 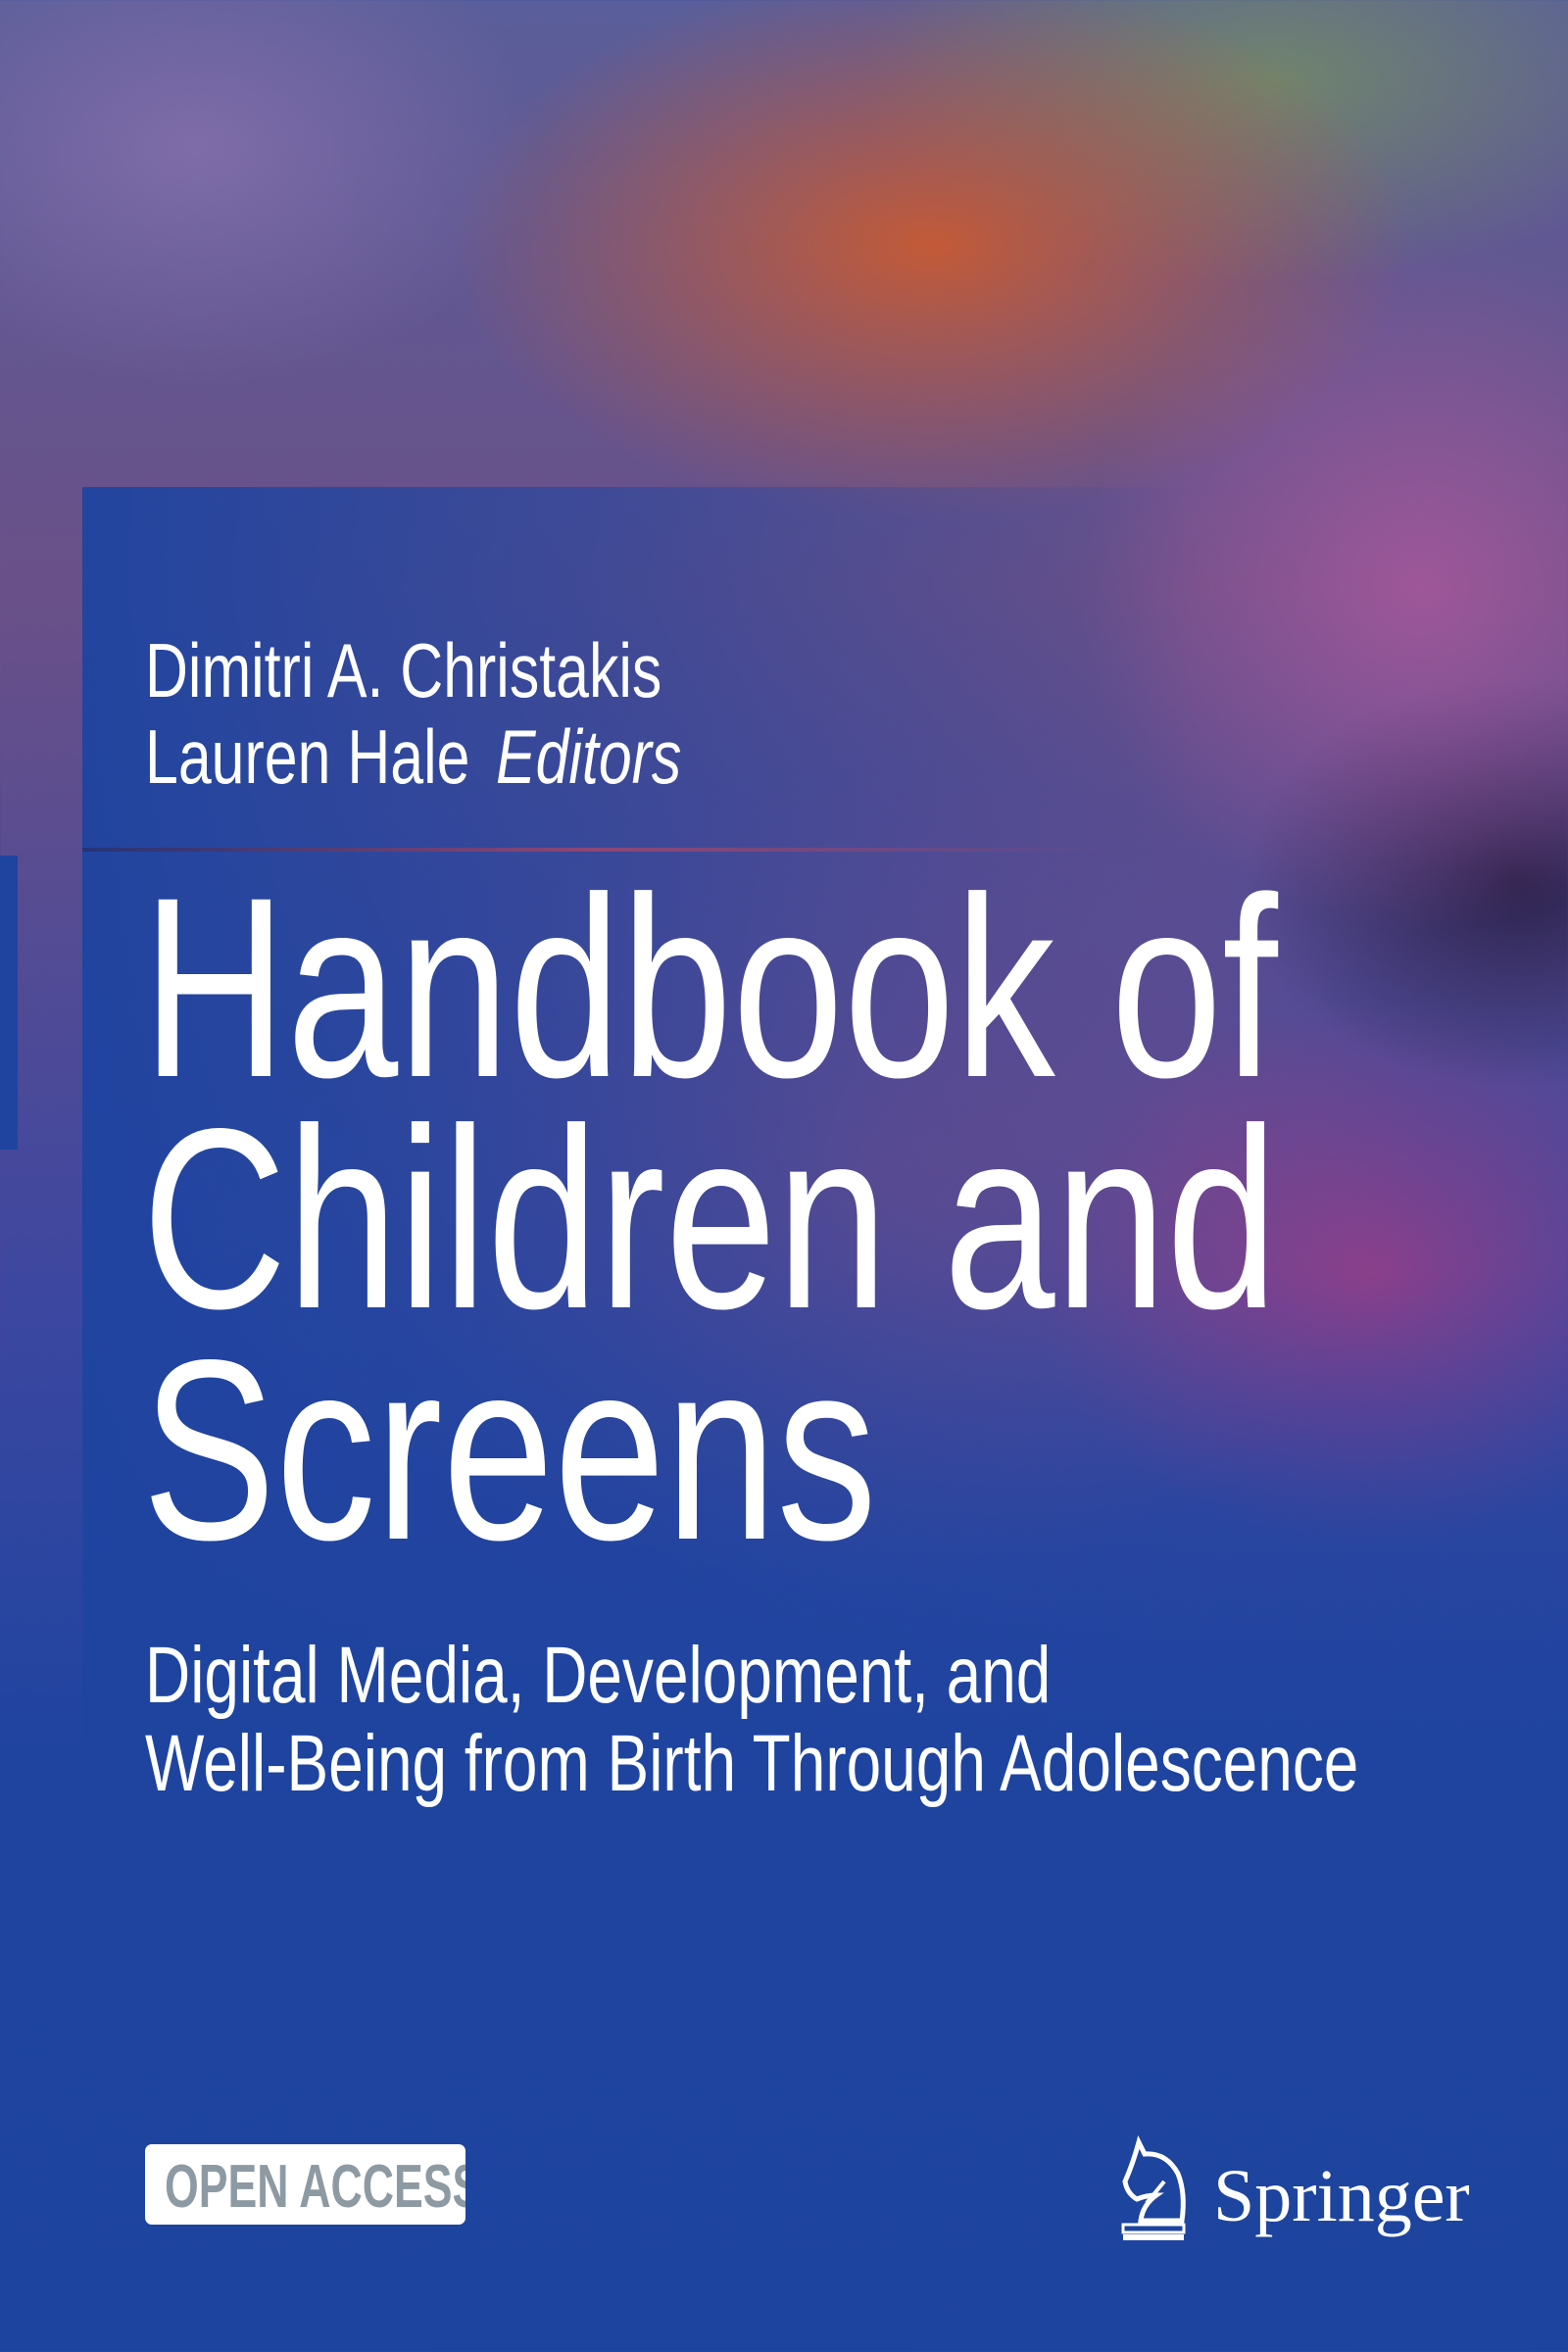 I want to click on editors: Dimitri A. Christakis Lauren Hale Editors, so click(x=489, y=713).